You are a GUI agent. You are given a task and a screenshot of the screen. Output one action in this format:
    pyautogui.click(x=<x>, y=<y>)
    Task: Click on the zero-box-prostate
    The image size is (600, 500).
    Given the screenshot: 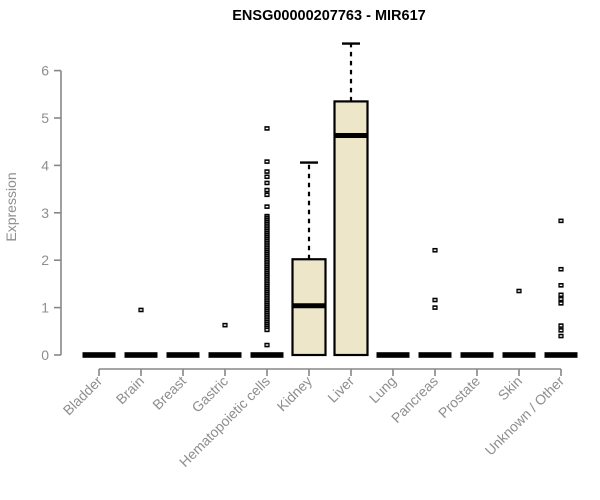 What is the action you would take?
    pyautogui.click(x=477, y=355)
    